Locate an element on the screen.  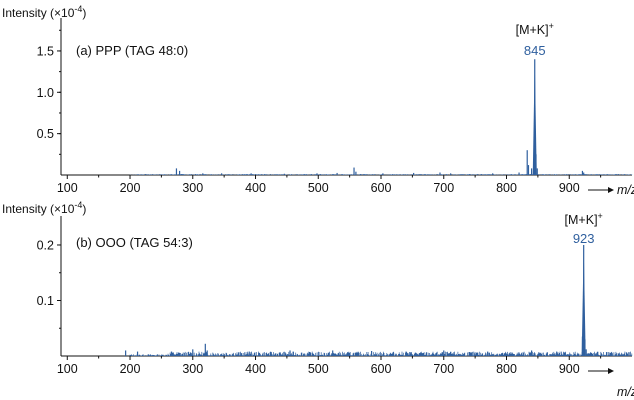
panel-label-b: (b) OOO (TAG 54:3) is located at coordinates (134, 242).